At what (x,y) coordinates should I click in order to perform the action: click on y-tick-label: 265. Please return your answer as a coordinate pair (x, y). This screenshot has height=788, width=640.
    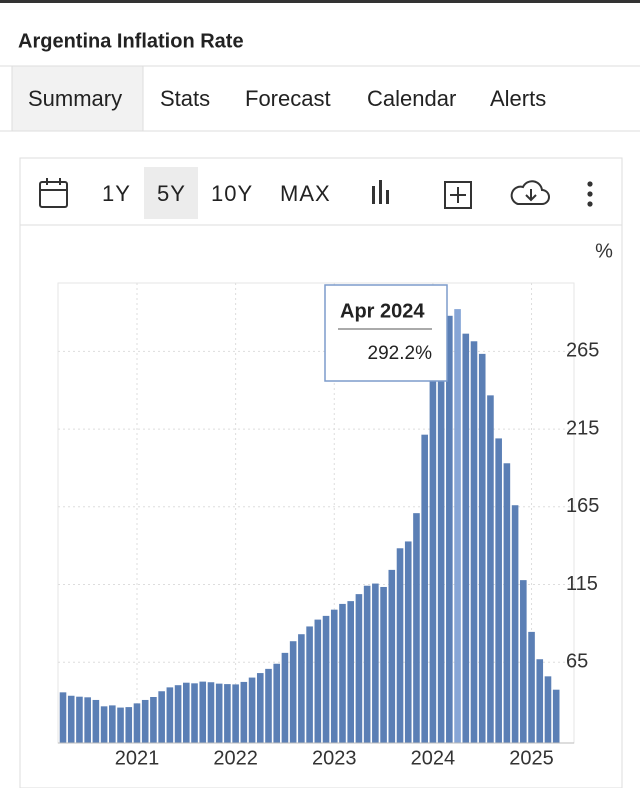
    Looking at the image, I should click on (582, 351).